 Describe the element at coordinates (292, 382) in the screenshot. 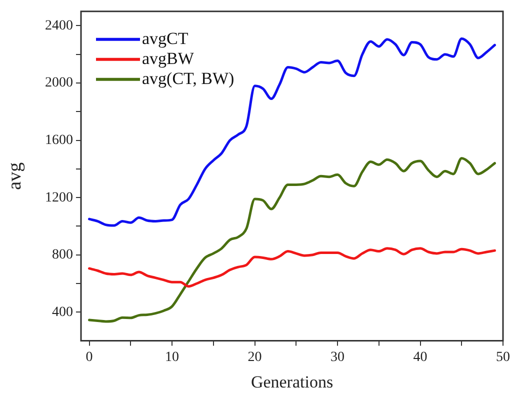

I see `x-axis-title: Generations` at that location.